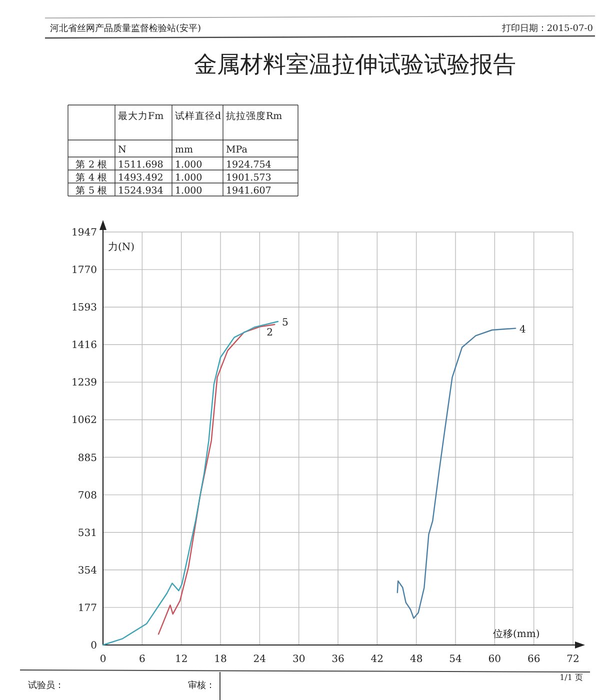 The image size is (600, 700). What do you see at coordinates (181, 659) in the screenshot?
I see `x-tick-label: 12` at bounding box center [181, 659].